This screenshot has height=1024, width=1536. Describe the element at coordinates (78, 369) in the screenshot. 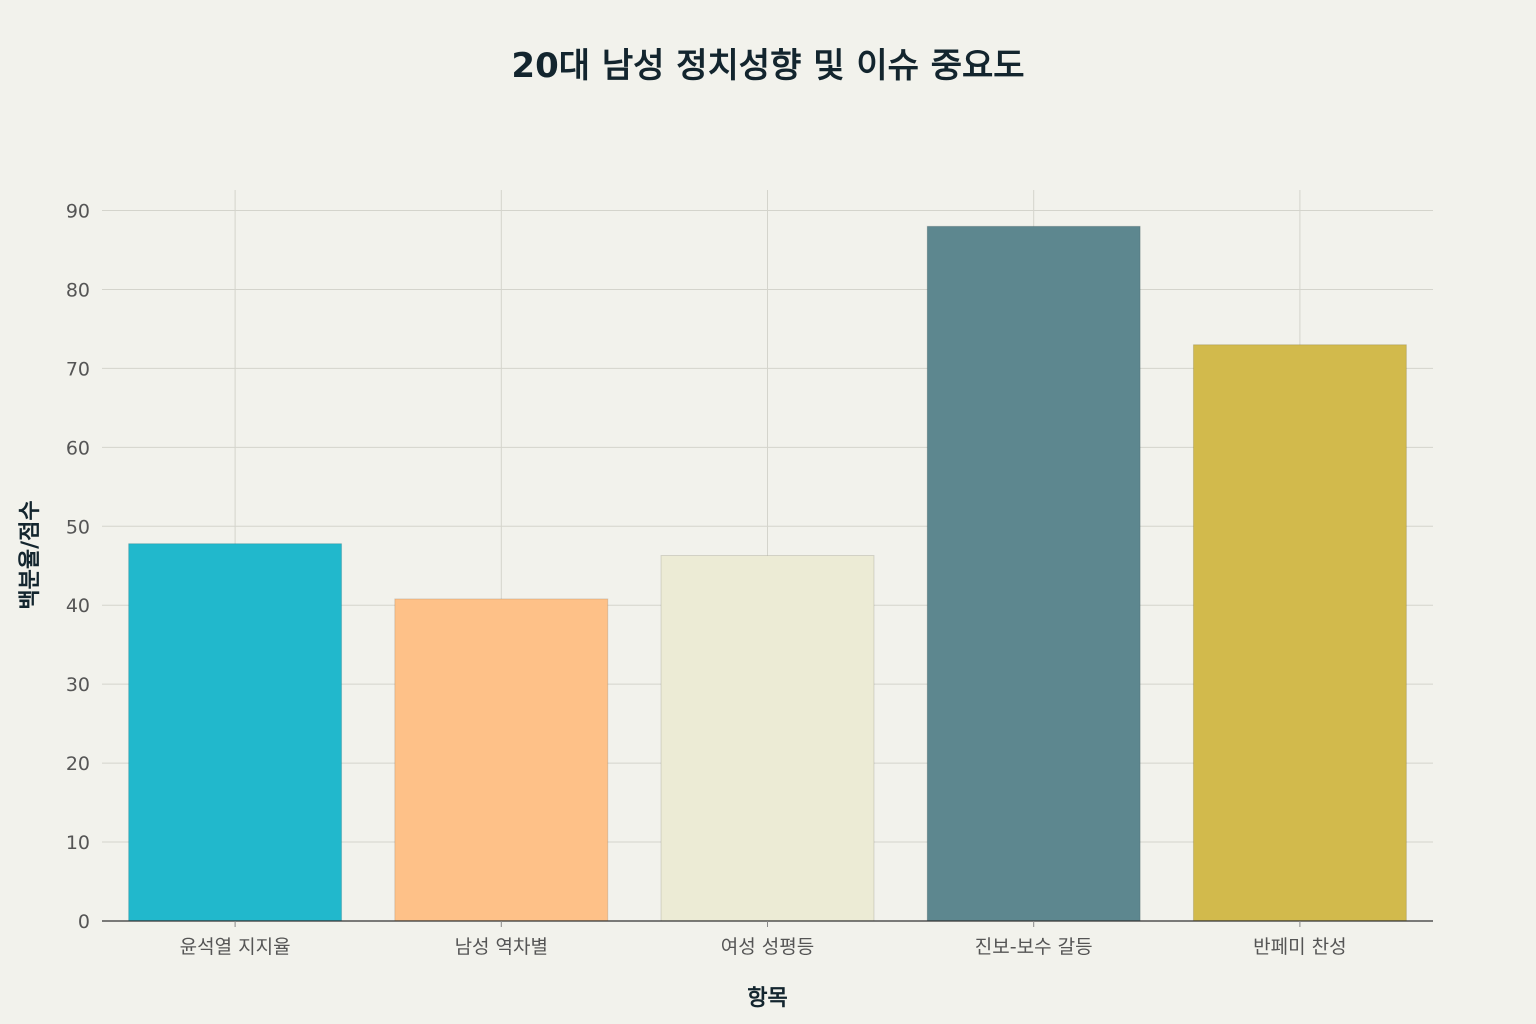

I see `y-tick-label: 70` at that location.